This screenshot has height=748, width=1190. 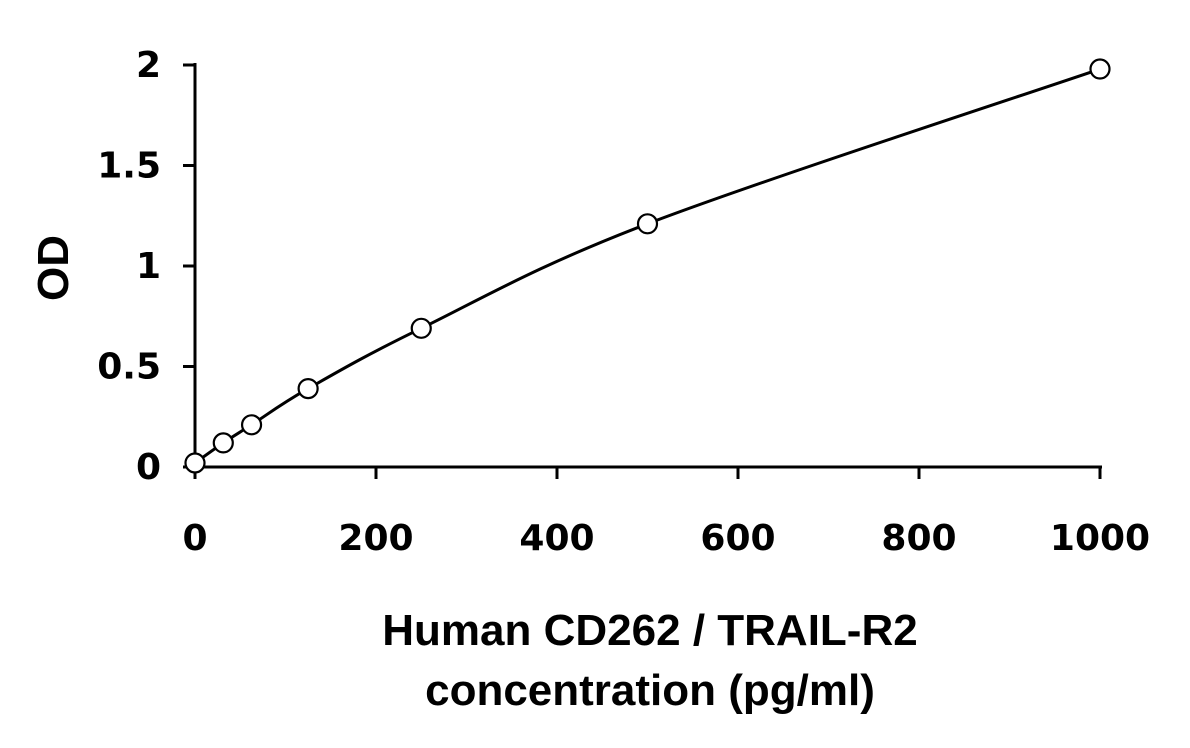 I want to click on x-tick-label: 200, so click(x=375, y=538).